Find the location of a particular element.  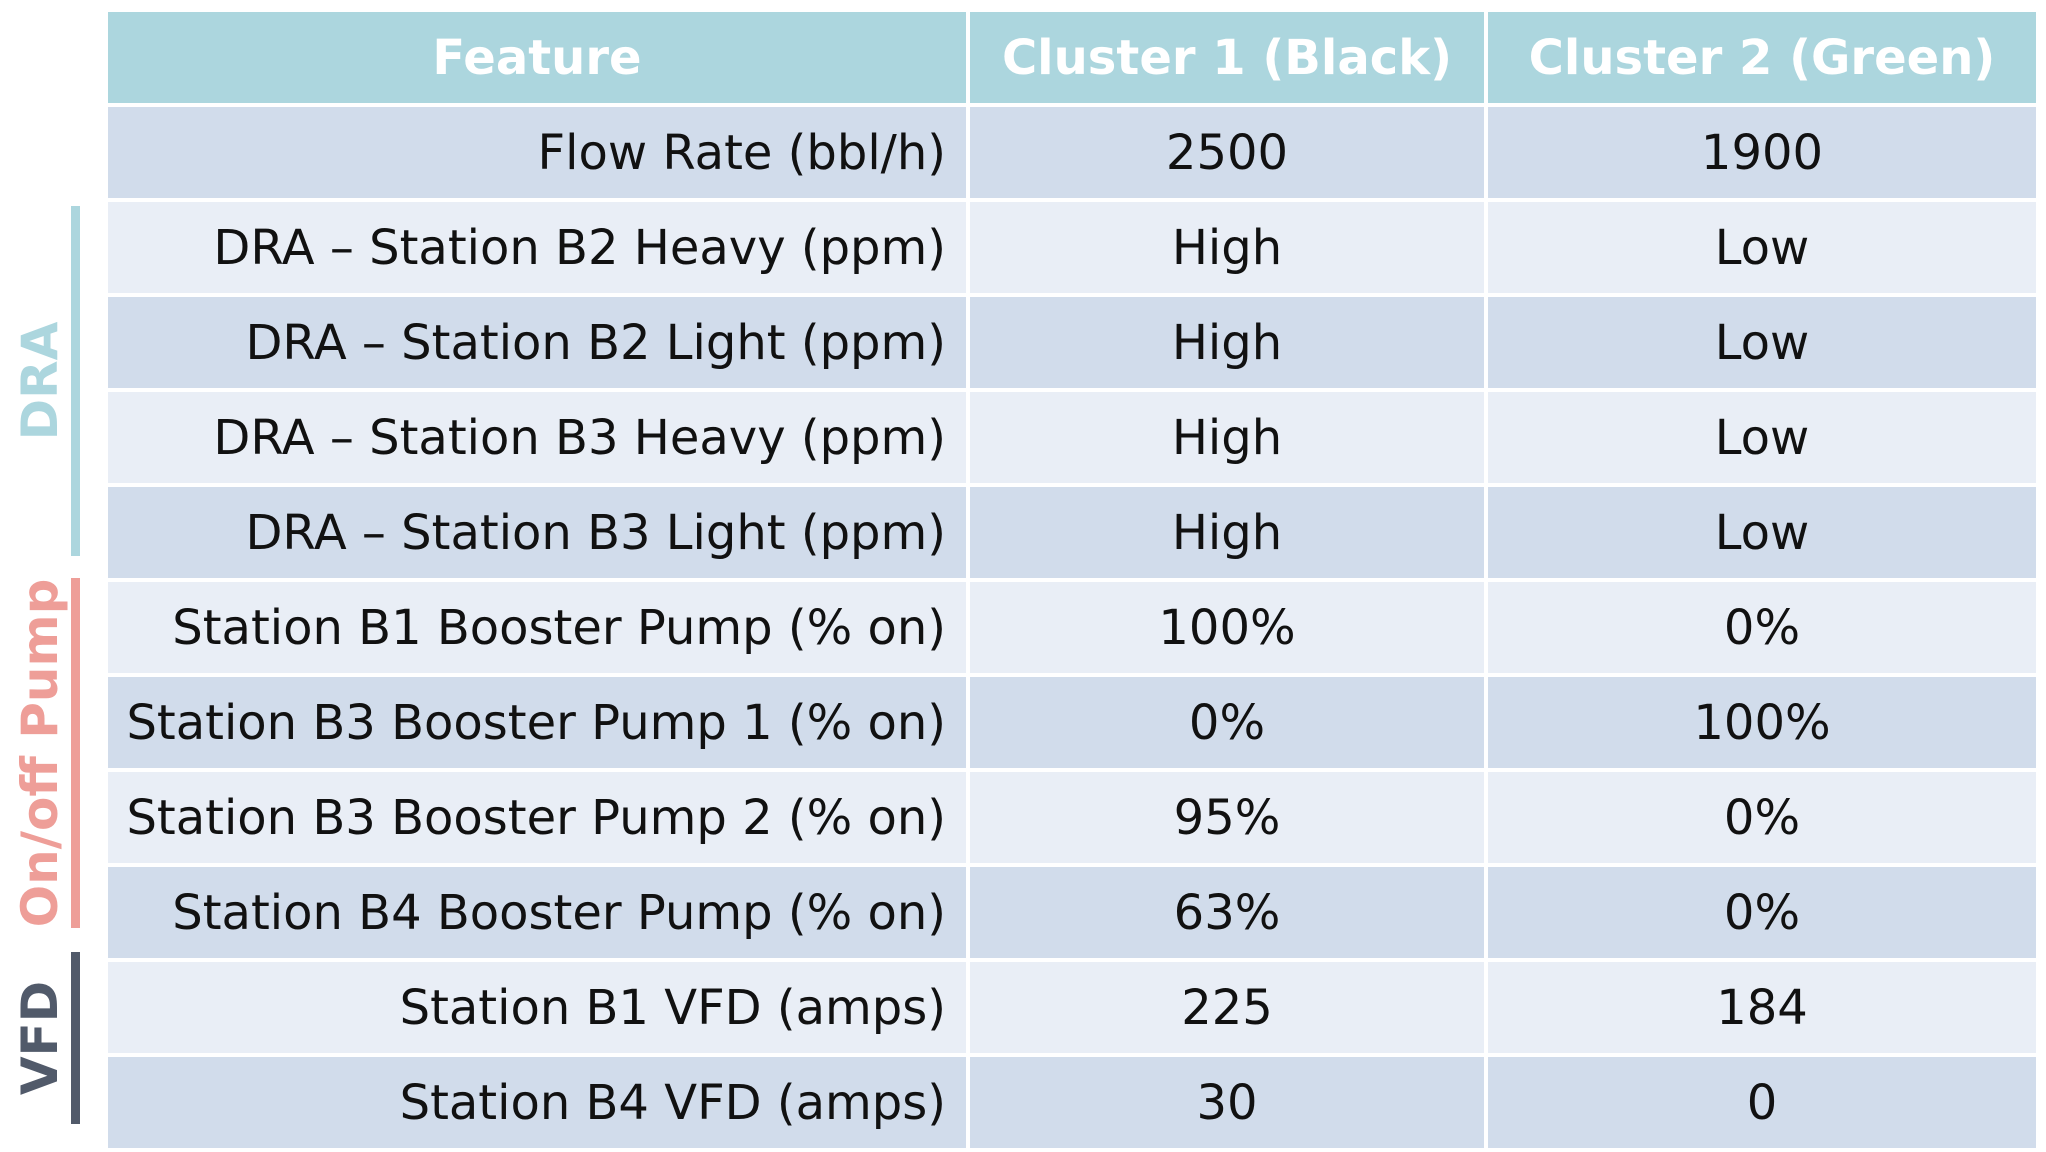

cluster-2-cell: 1900 is located at coordinates (1762, 152).